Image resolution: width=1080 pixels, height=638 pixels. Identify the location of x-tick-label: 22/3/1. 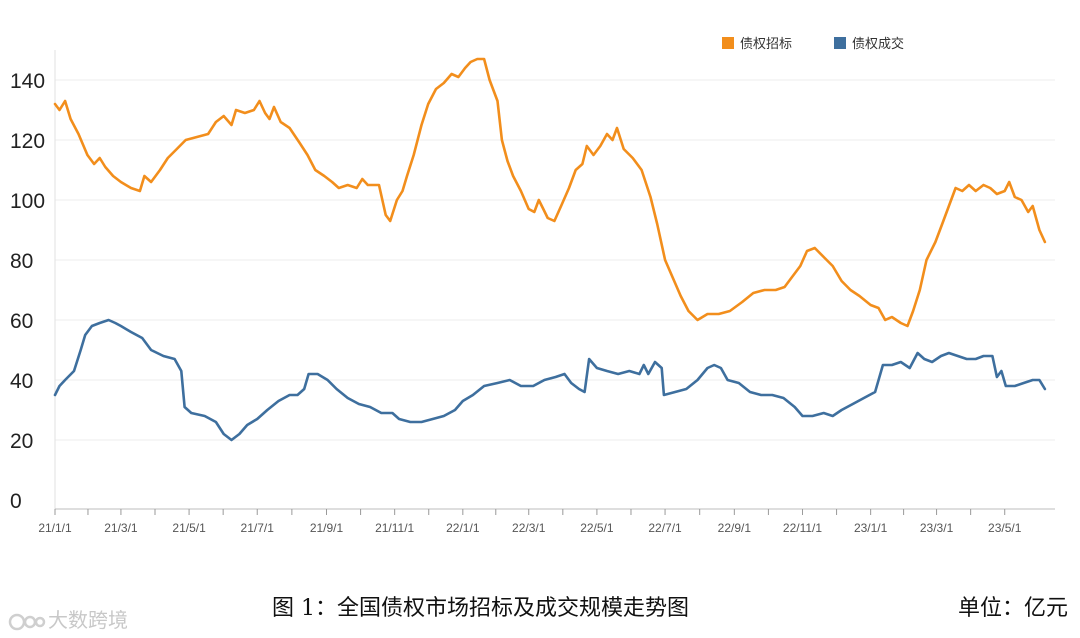
(529, 528).